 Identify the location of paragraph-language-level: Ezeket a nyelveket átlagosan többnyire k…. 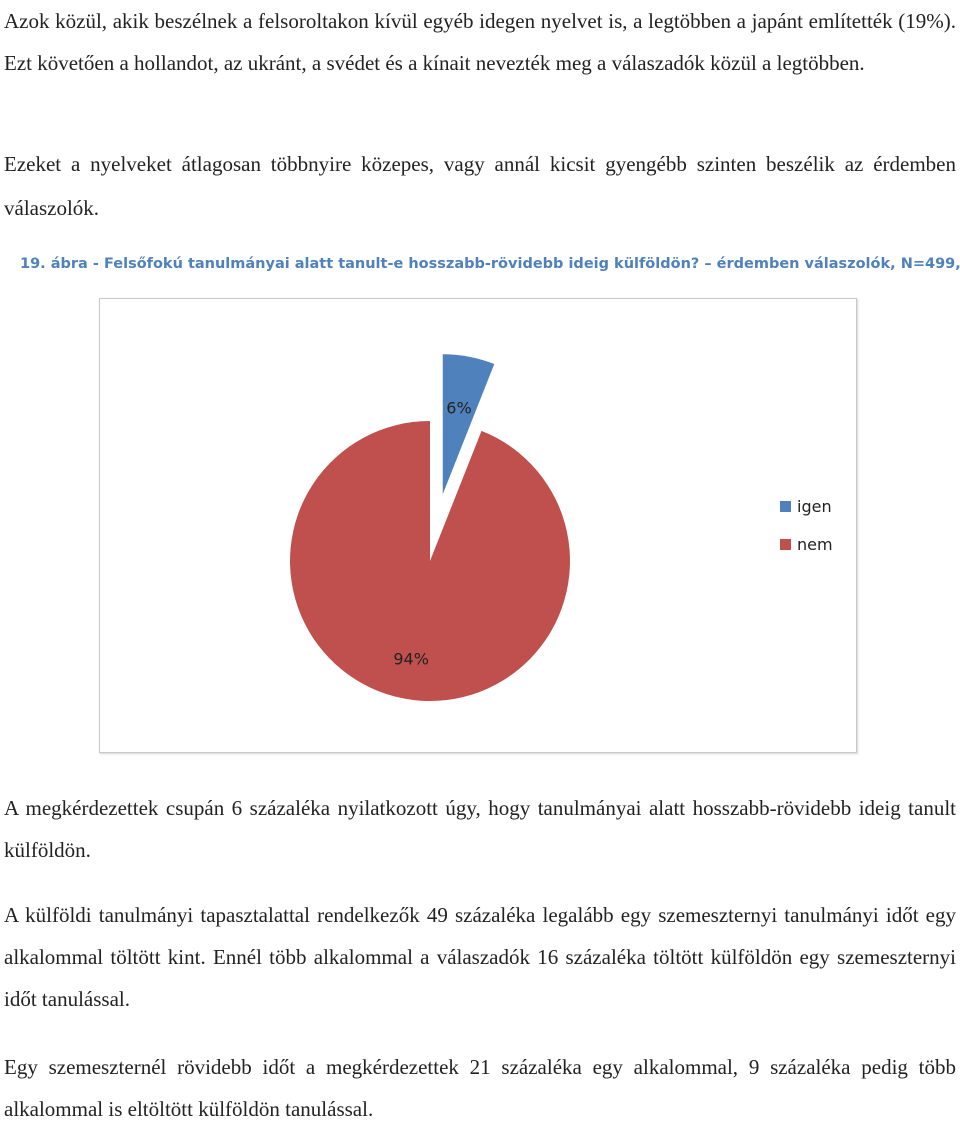
(480, 186).